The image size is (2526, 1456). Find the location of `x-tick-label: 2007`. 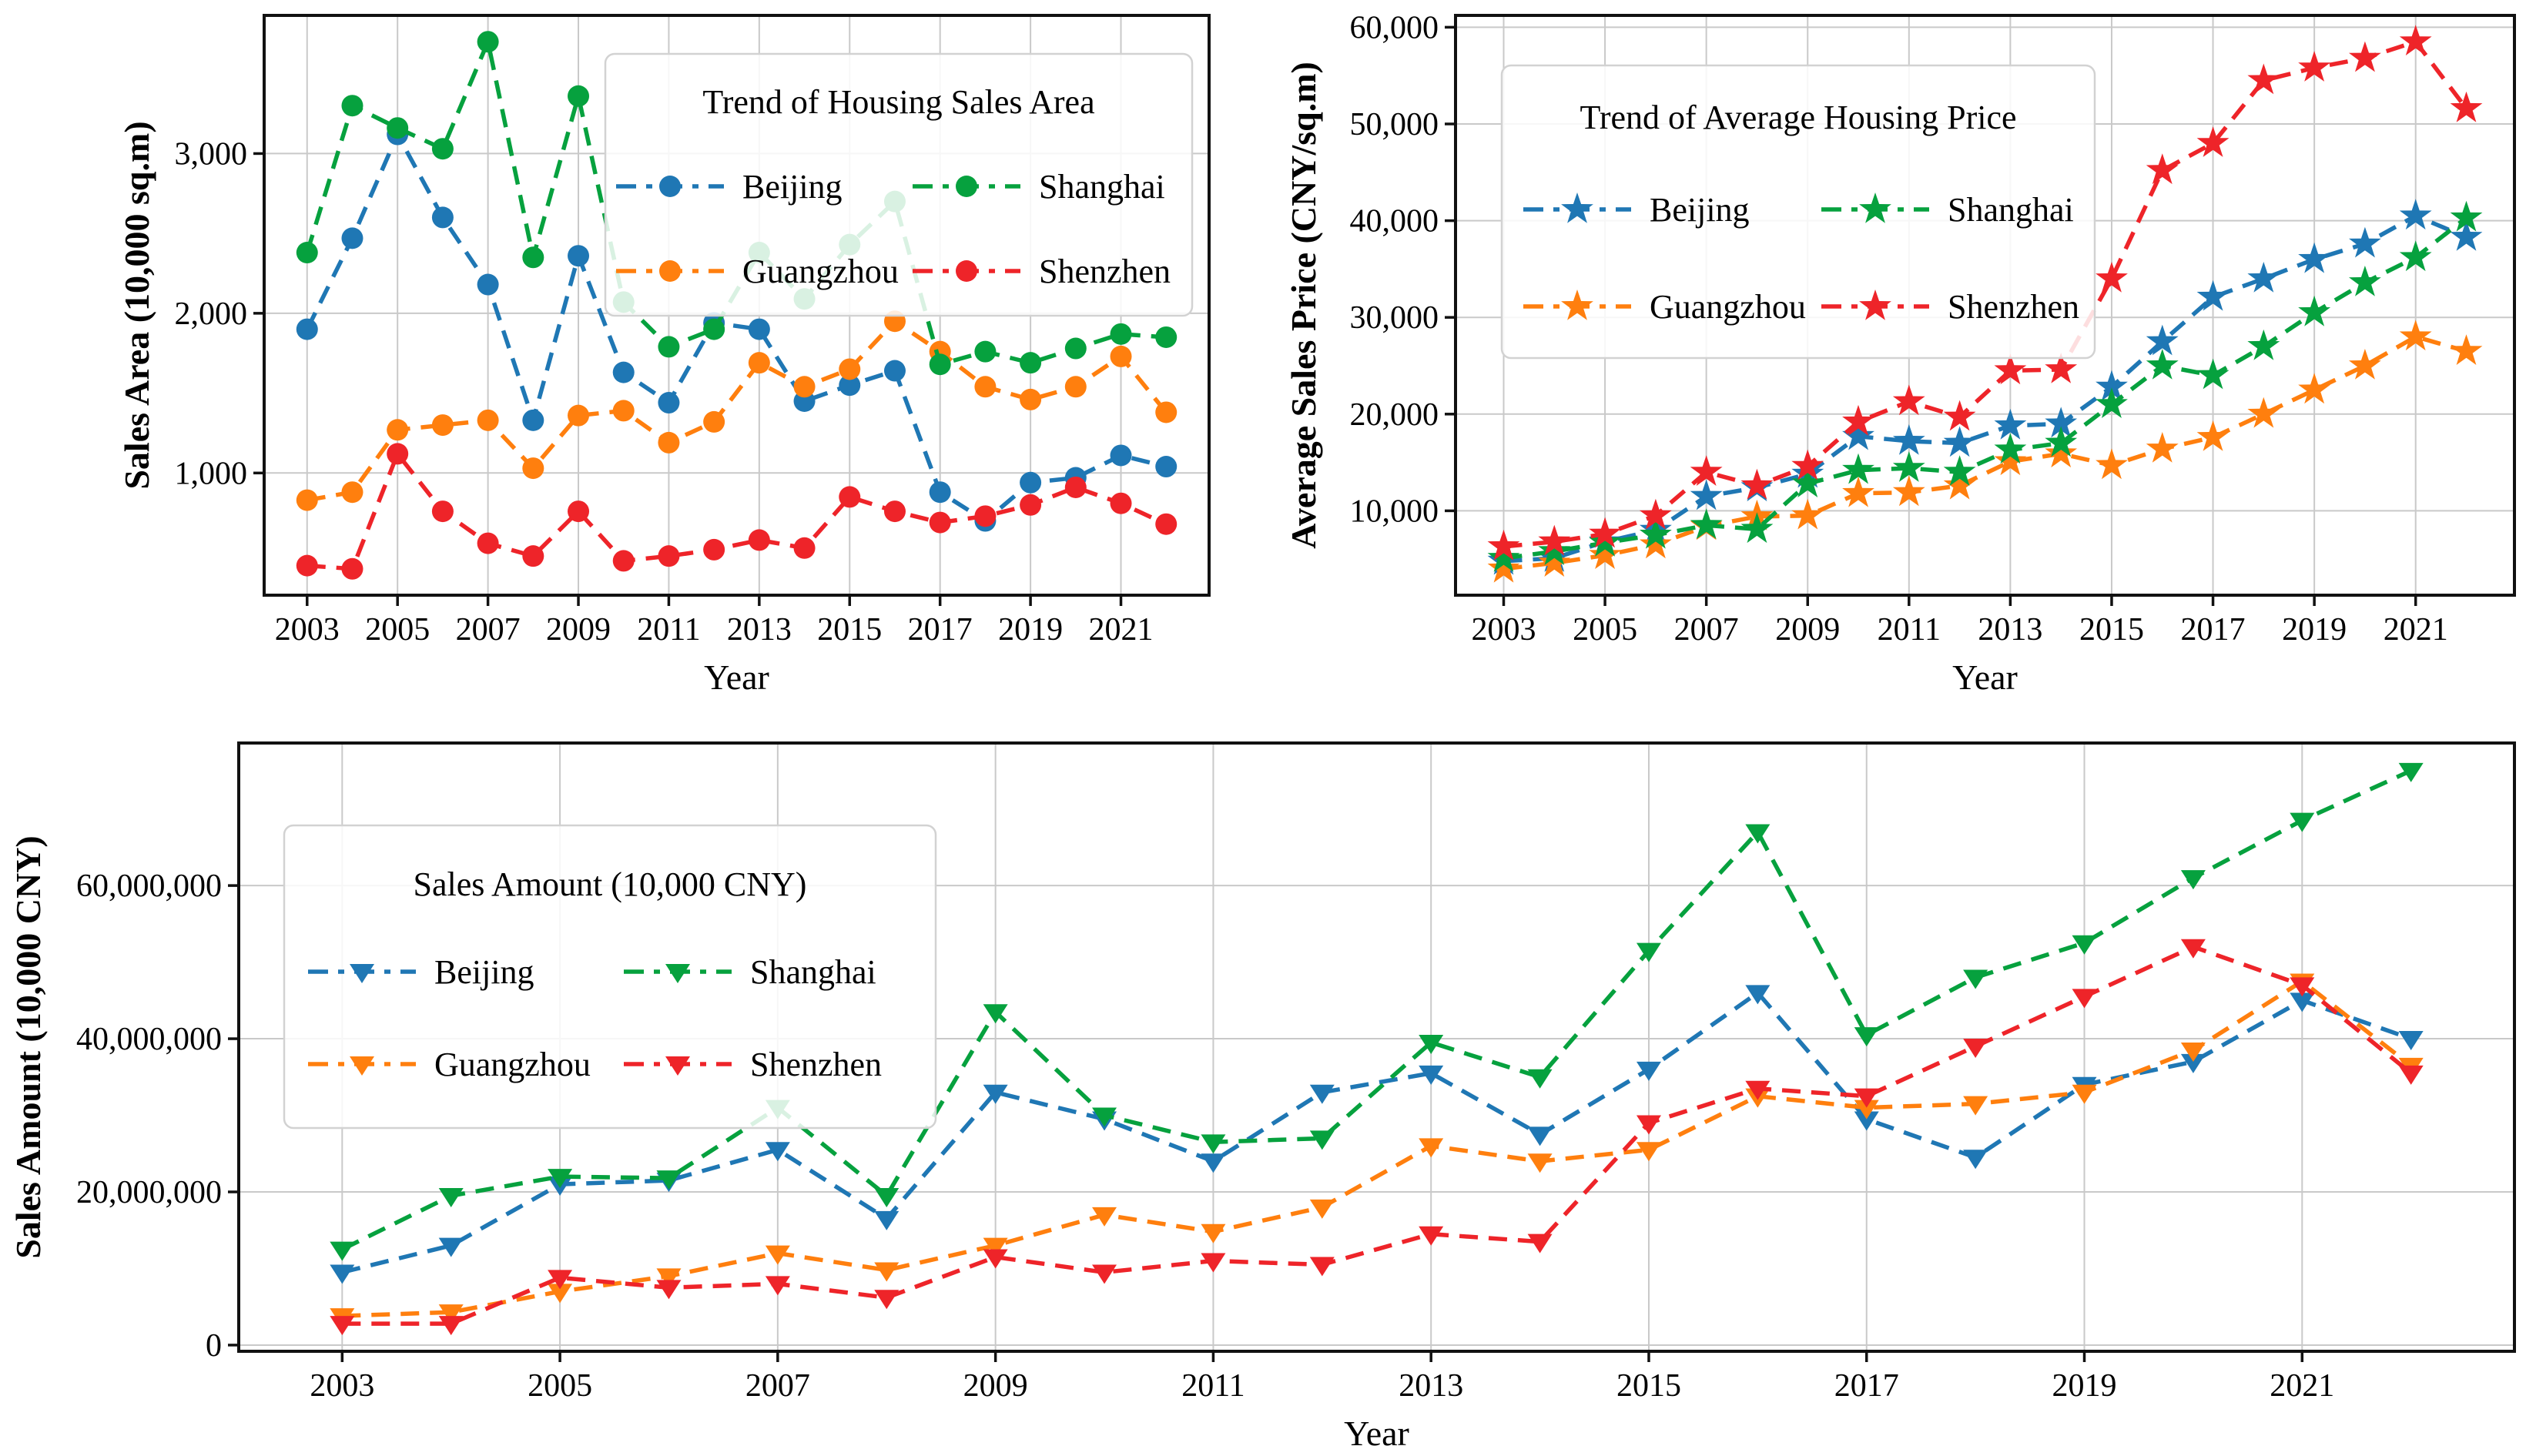

x-tick-label: 2007 is located at coordinates (1706, 630).